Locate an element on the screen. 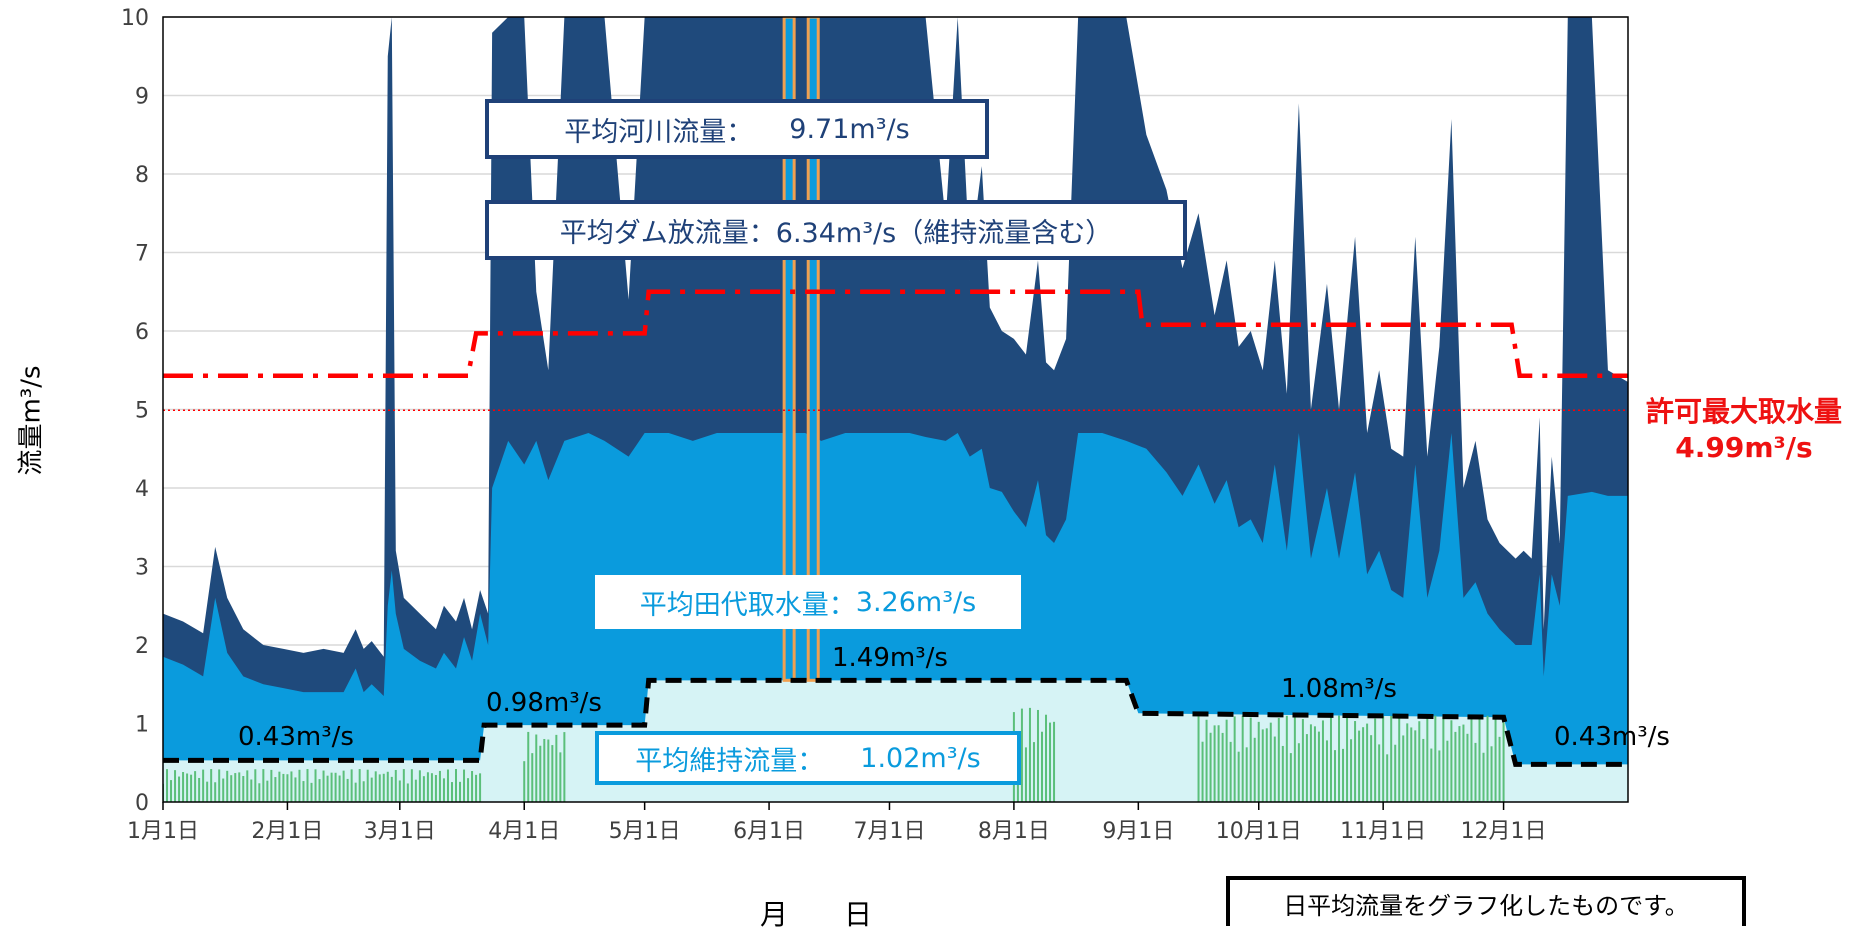 The image size is (1860, 933). maintenance-flow-label-apr: 0.98m³/s is located at coordinates (544, 703).